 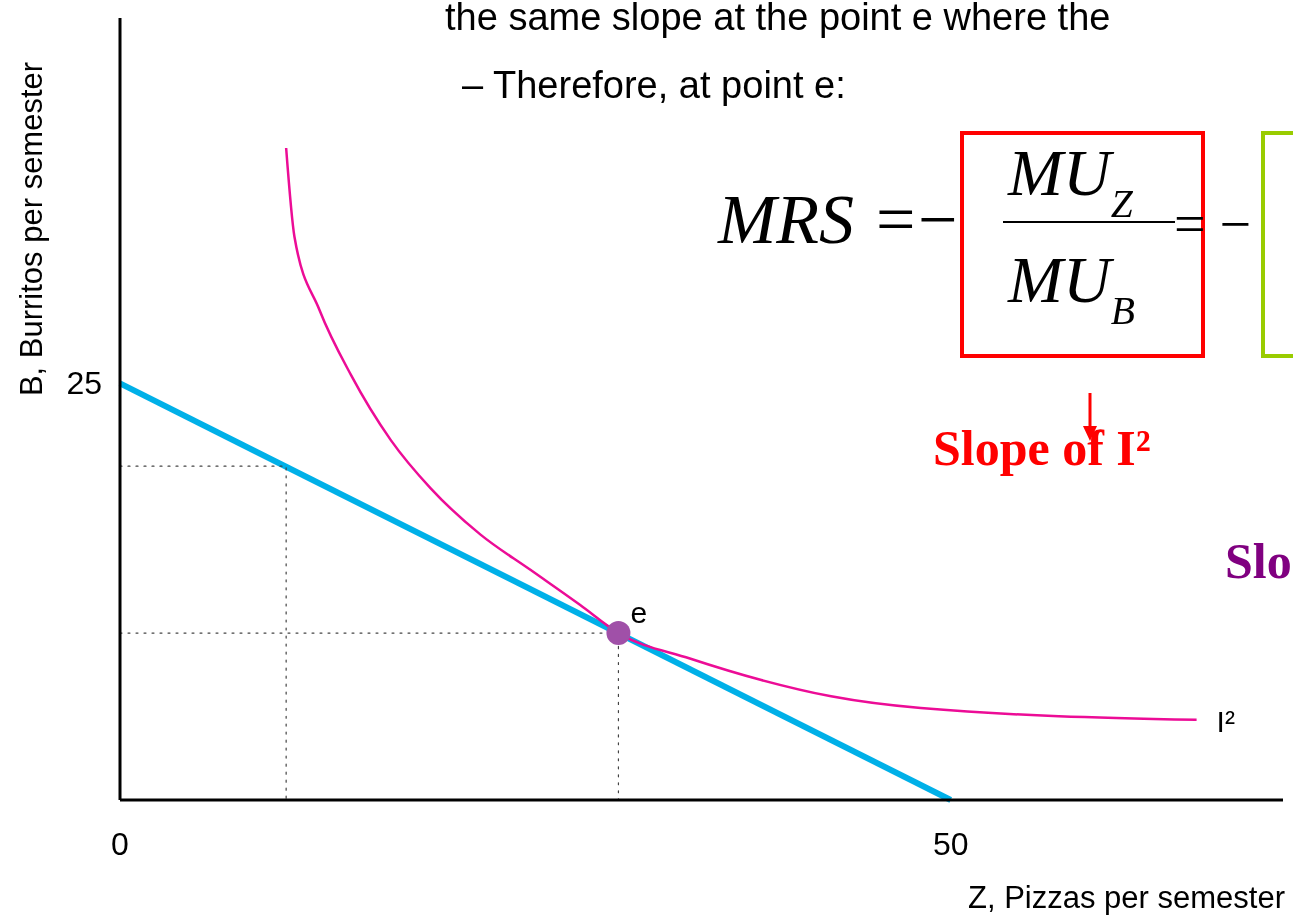 I want to click on annotation: 25, so click(x=84, y=383).